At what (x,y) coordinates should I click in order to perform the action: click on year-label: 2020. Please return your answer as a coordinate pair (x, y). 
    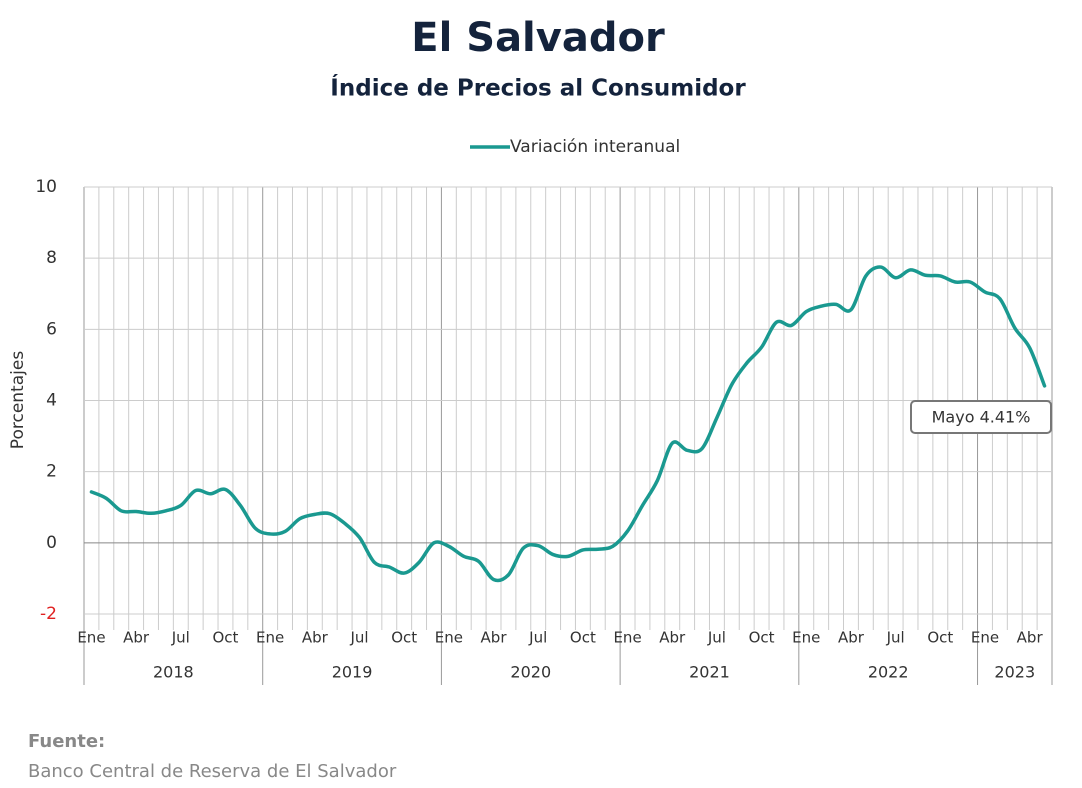
    Looking at the image, I should click on (530, 672).